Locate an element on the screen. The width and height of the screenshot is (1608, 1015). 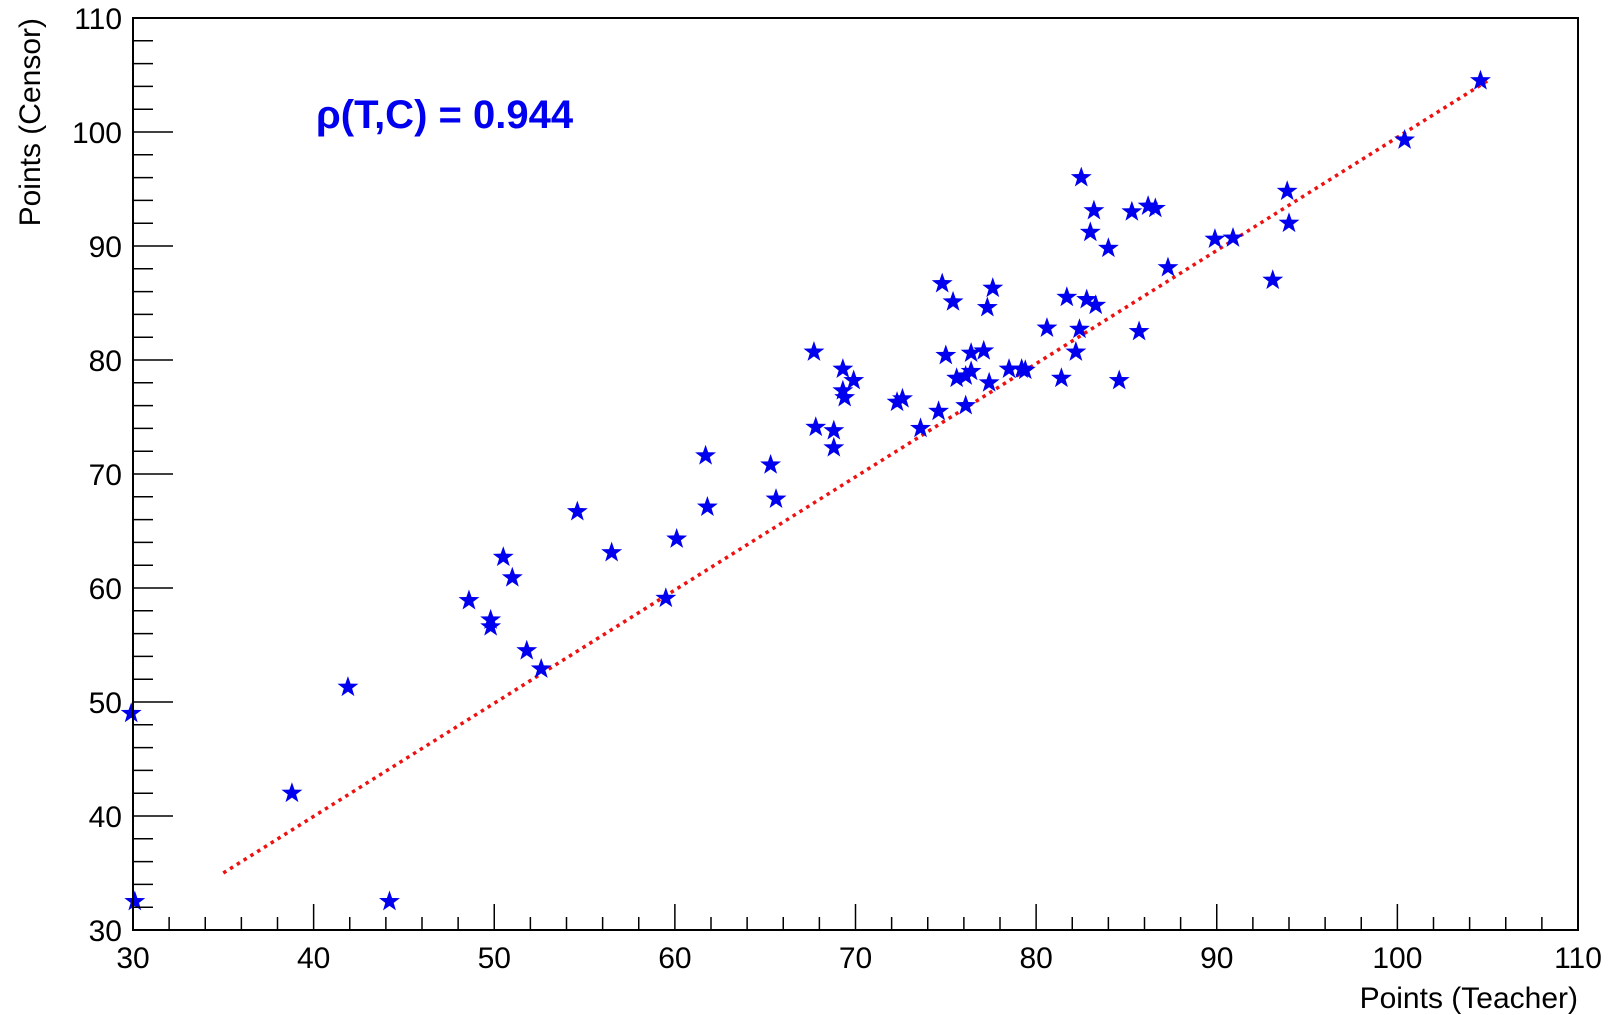
y-axis-title: Points (Censor) is located at coordinates (30, 122).